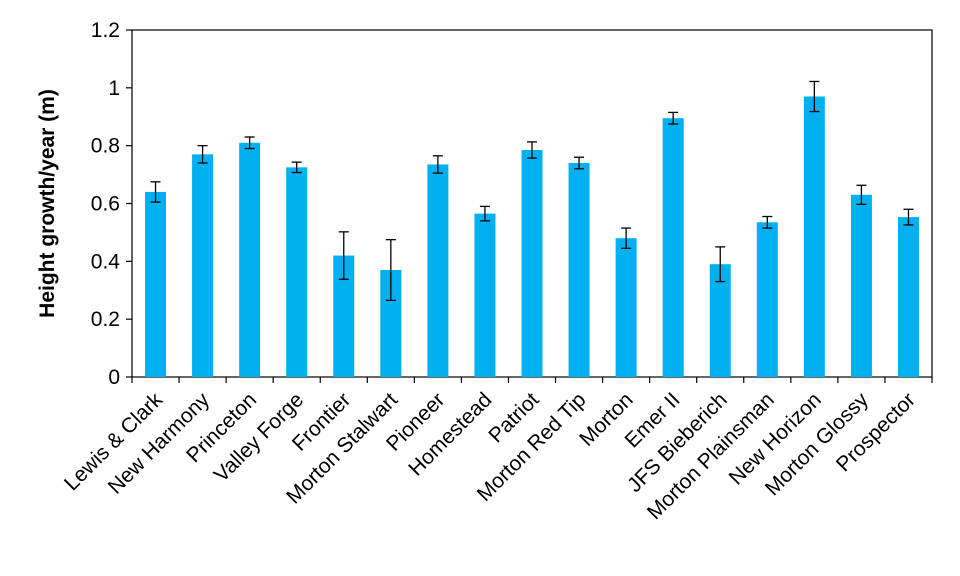 This screenshot has height=576, width=960. What do you see at coordinates (114, 377) in the screenshot?
I see `y-tick-label: 0` at bounding box center [114, 377].